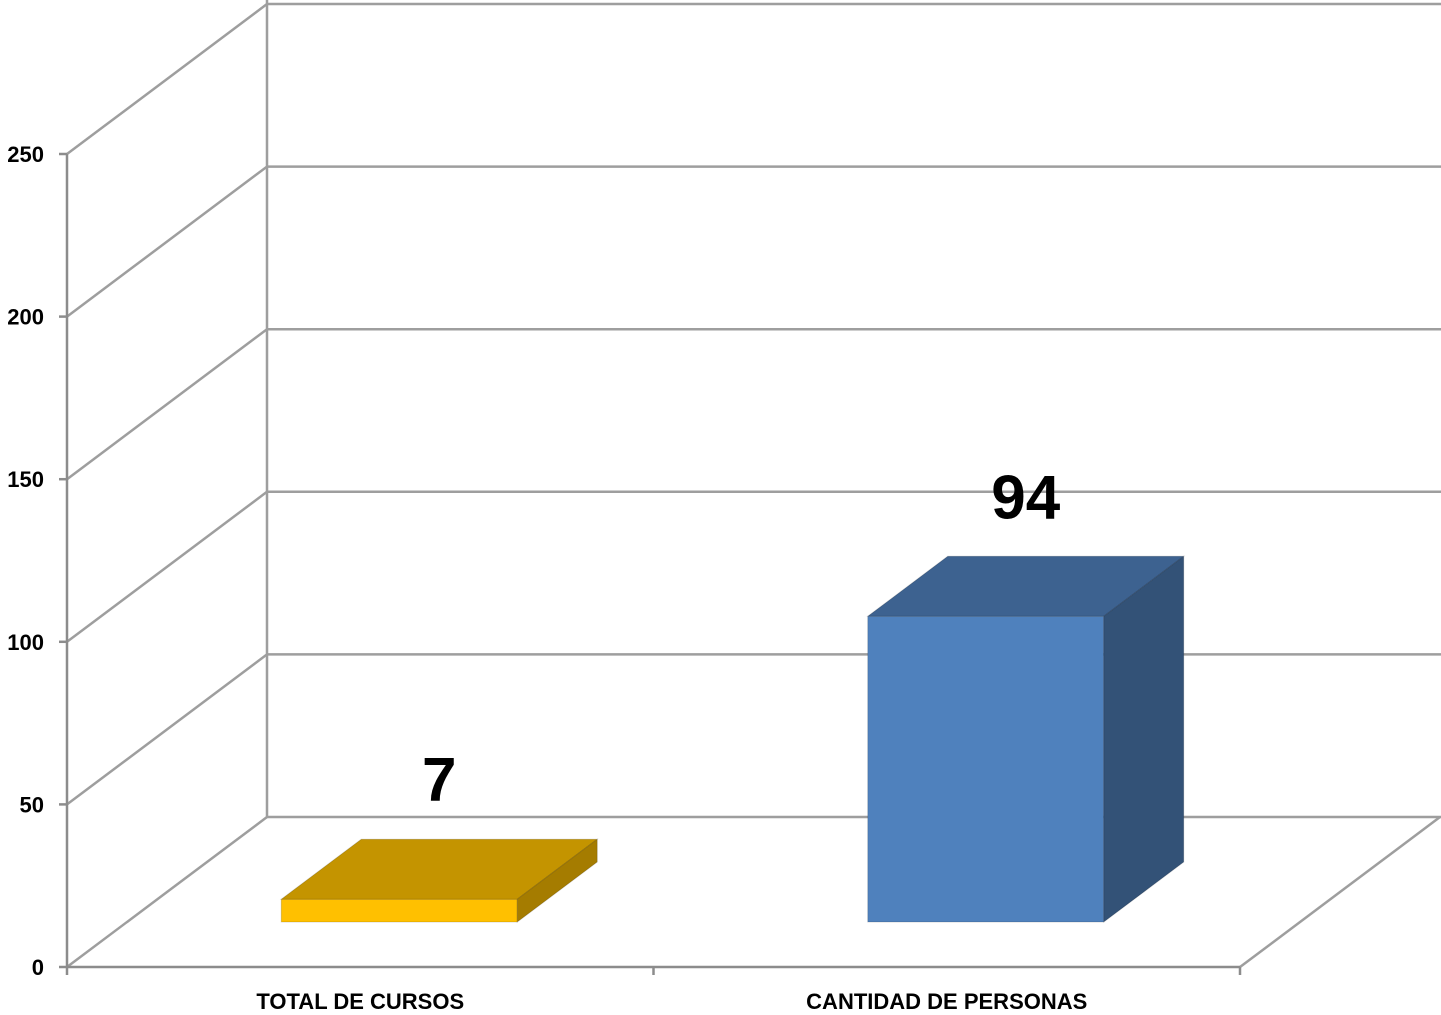  What do you see at coordinates (38, 967) in the screenshot?
I see `y-tick-label: 0` at bounding box center [38, 967].